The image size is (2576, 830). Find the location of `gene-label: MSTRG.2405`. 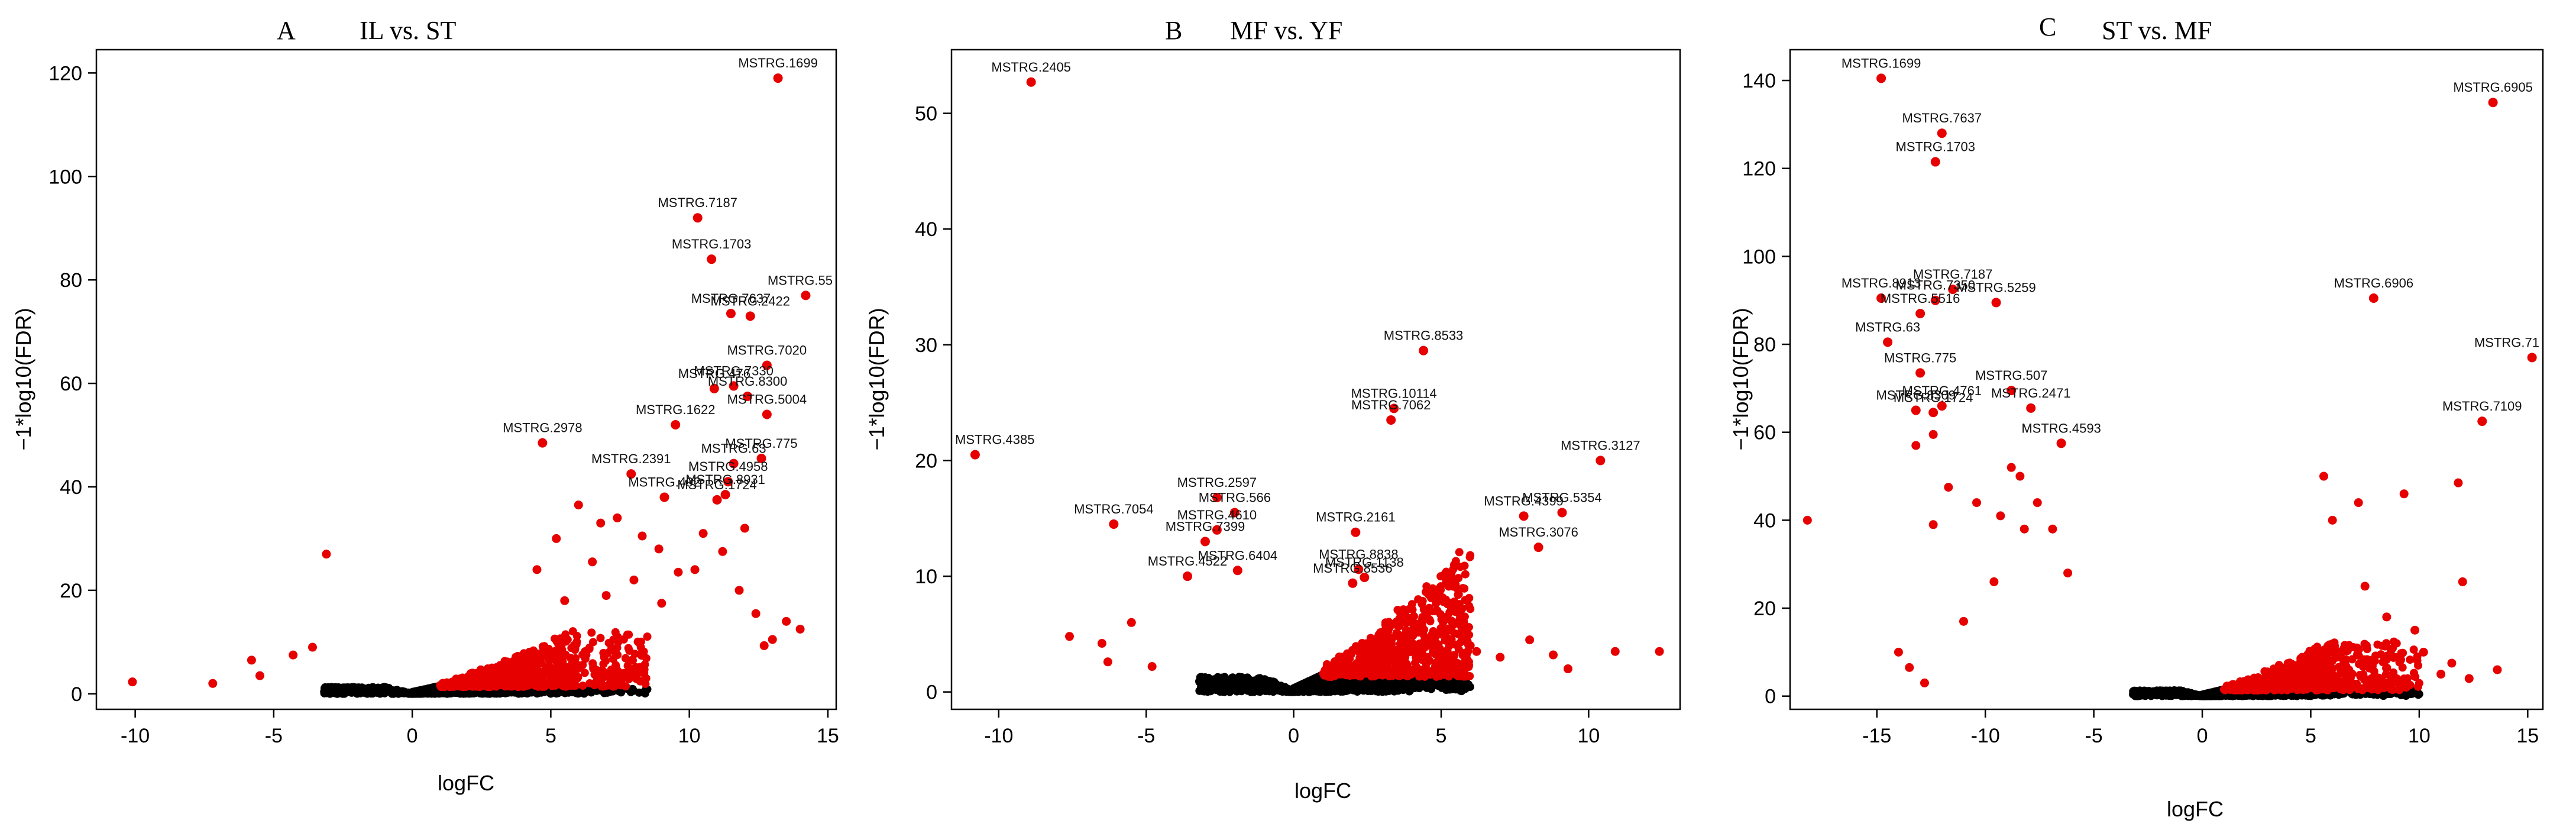

gene-label: MSTRG.2405 is located at coordinates (1031, 67).